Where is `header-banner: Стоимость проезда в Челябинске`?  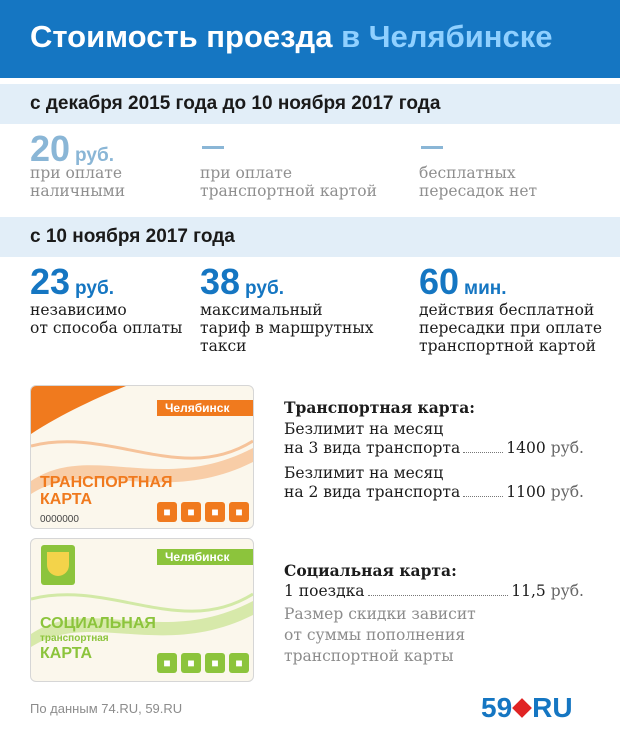 header-banner: Стоимость проезда в Челябинске is located at coordinates (310, 39).